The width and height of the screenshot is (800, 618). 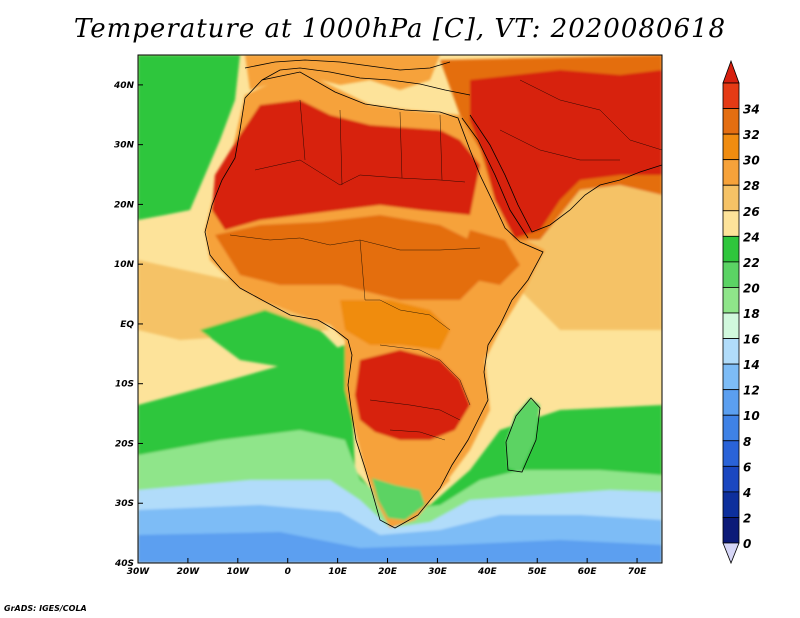 What do you see at coordinates (747, 467) in the screenshot?
I see `colorbar-label: 6` at bounding box center [747, 467].